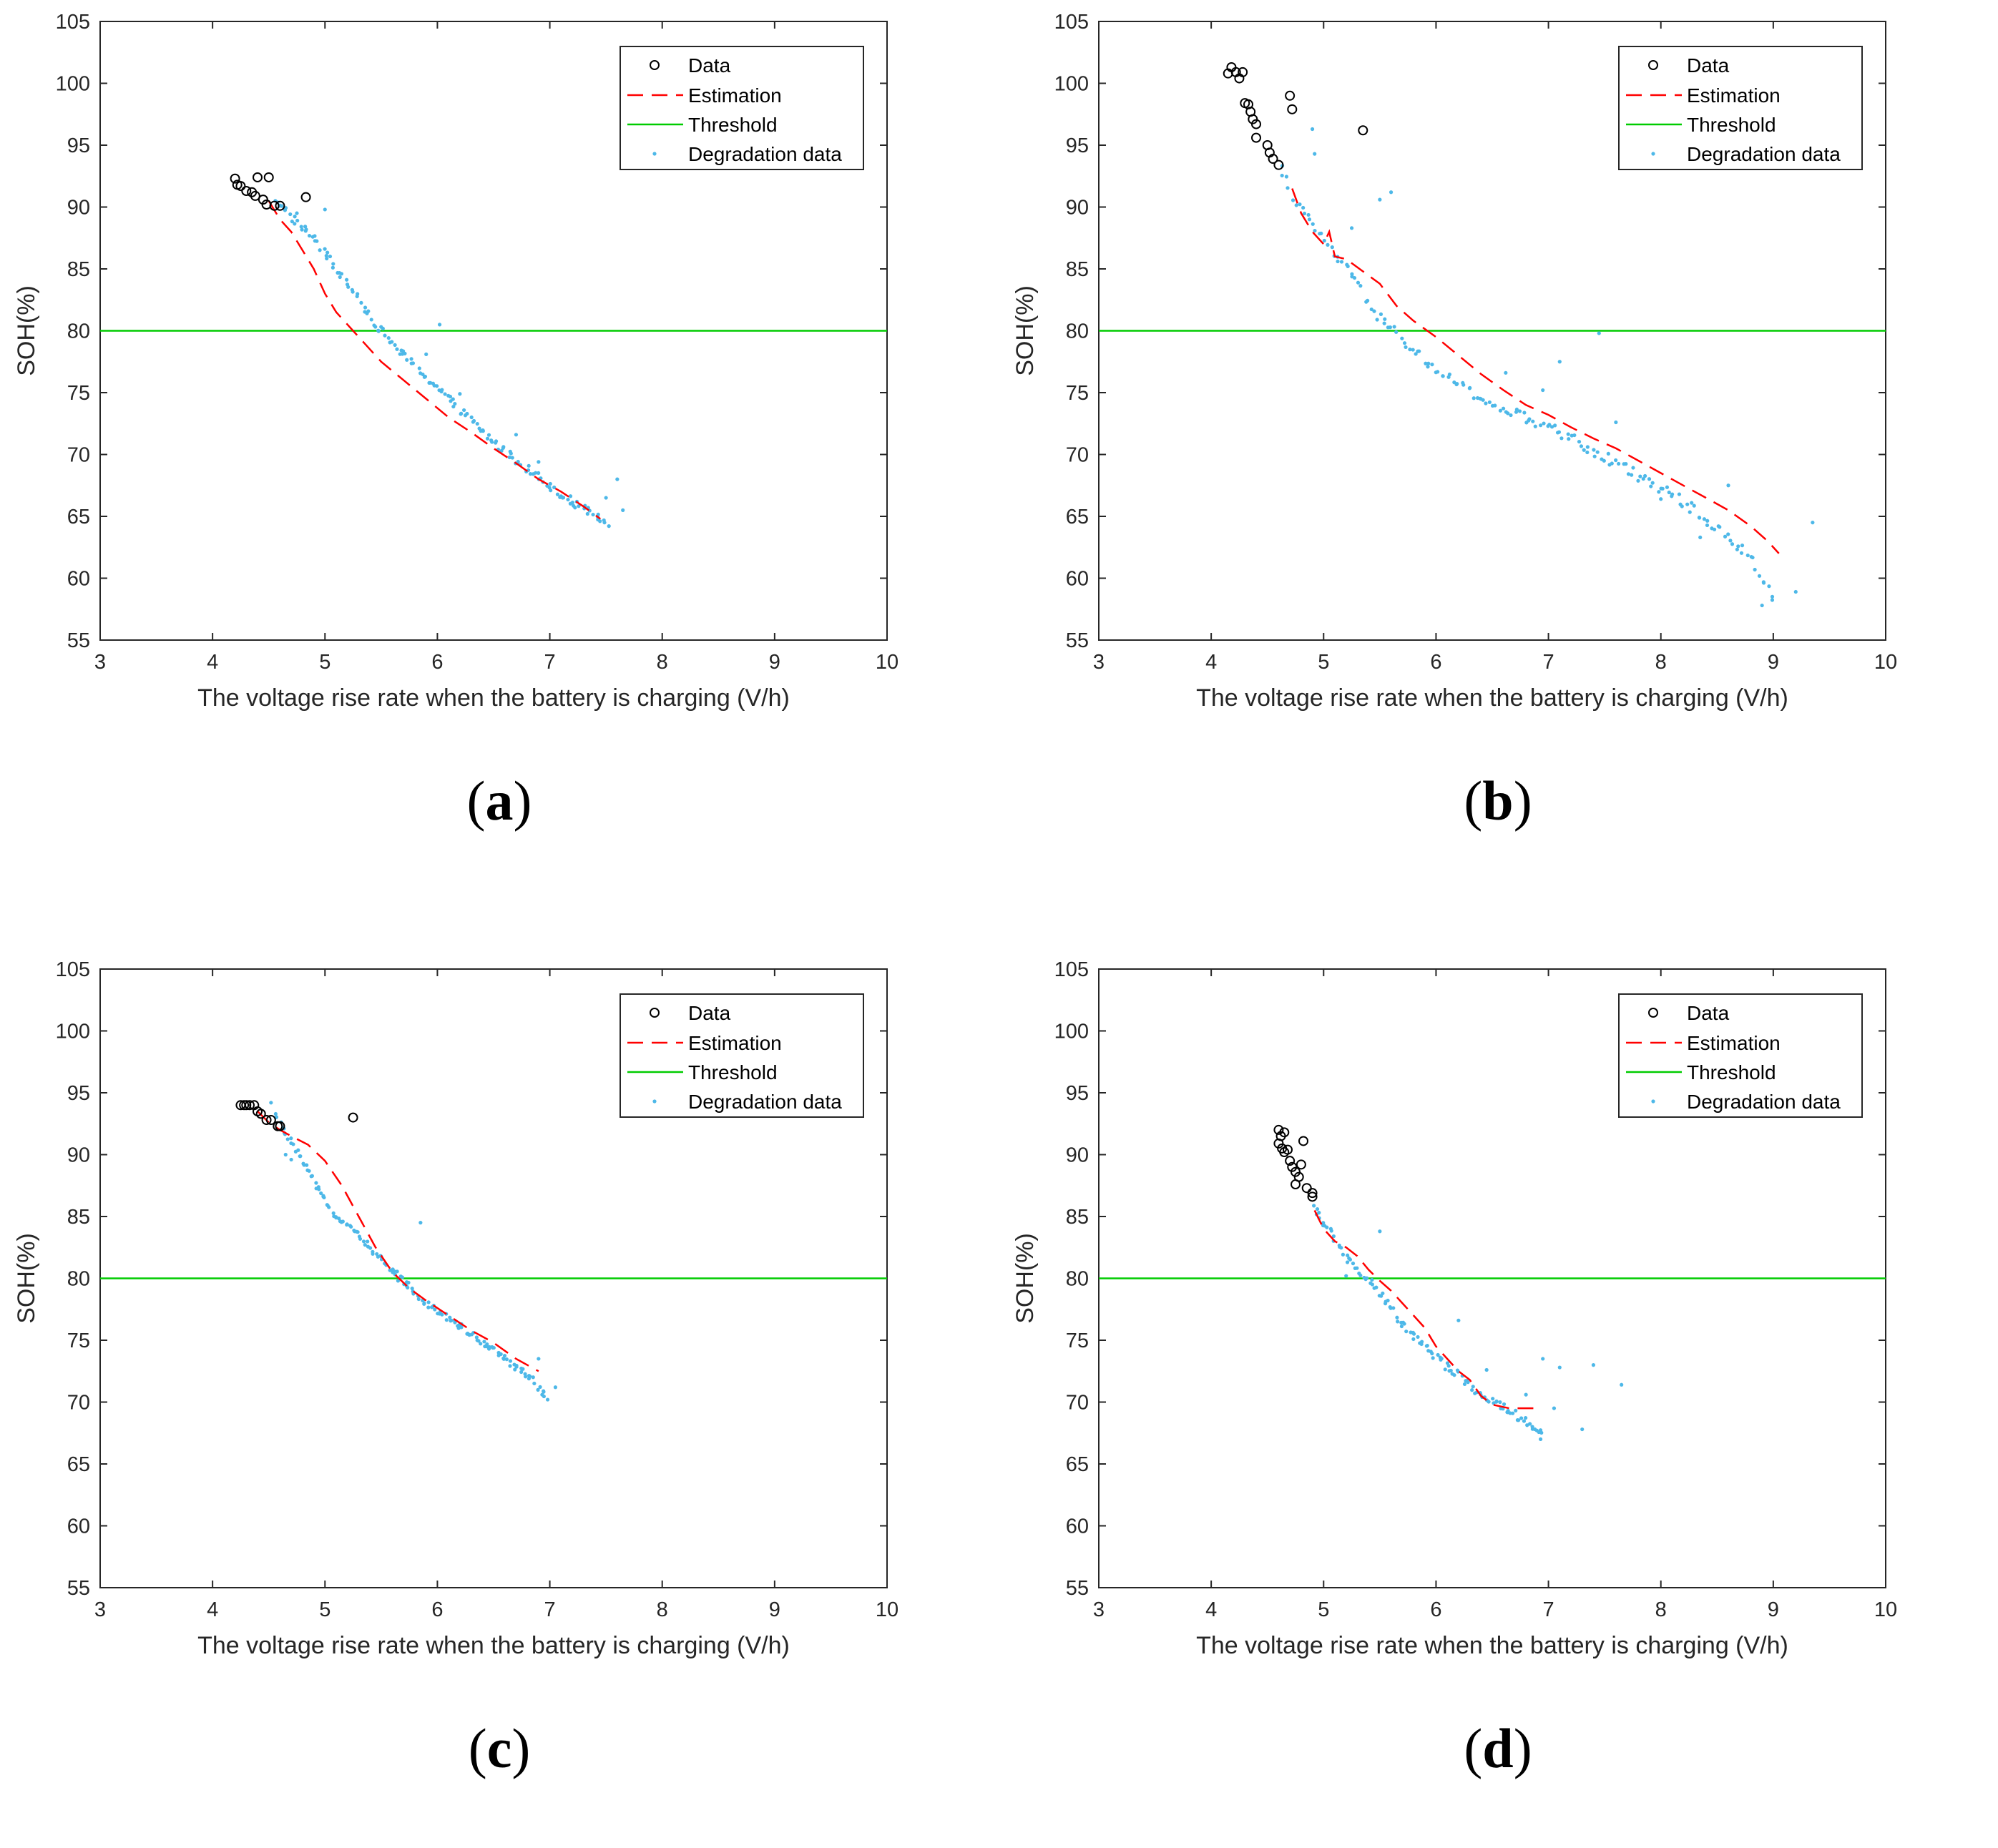 The width and height of the screenshot is (1998, 1848). What do you see at coordinates (1323, 663) in the screenshot?
I see `x-tick-label: 5` at bounding box center [1323, 663].